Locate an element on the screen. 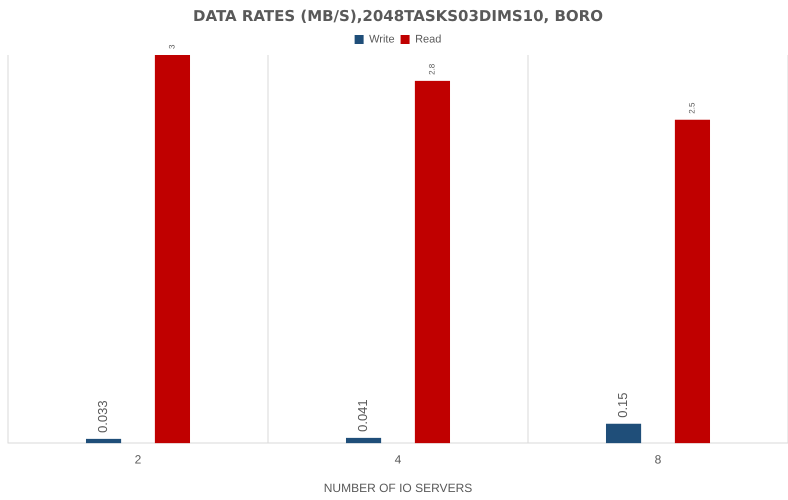  legend-label: Read is located at coordinates (428, 40).